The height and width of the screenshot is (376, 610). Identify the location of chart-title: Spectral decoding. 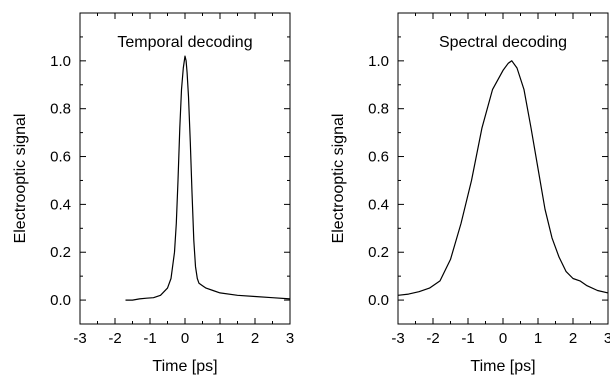
(503, 42).